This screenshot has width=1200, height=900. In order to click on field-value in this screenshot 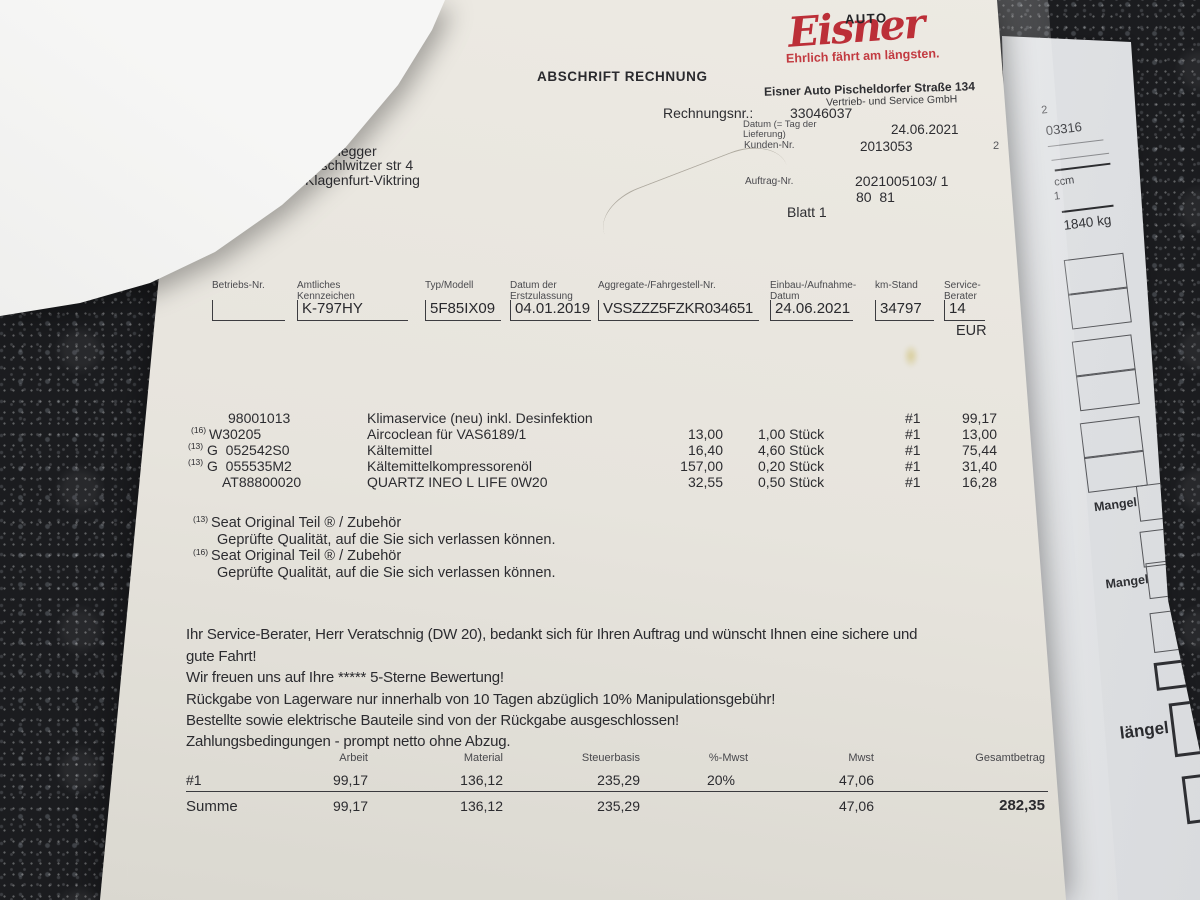, I will do `click(248, 310)`.